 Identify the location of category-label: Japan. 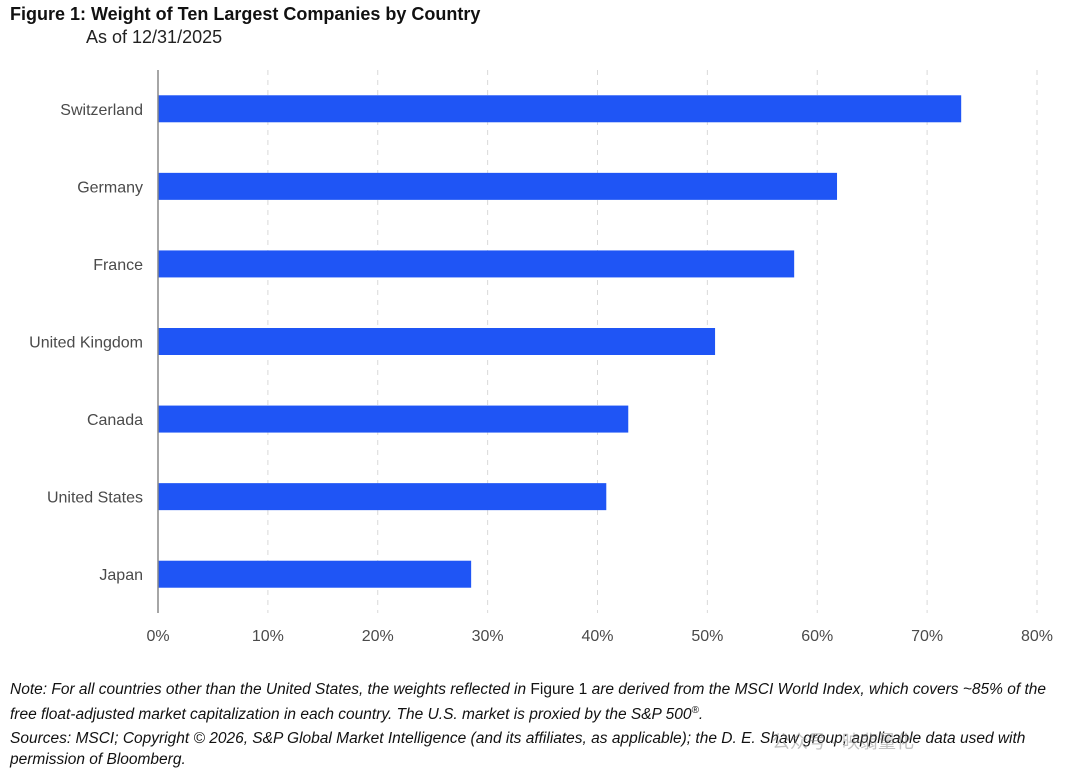
(121, 575).